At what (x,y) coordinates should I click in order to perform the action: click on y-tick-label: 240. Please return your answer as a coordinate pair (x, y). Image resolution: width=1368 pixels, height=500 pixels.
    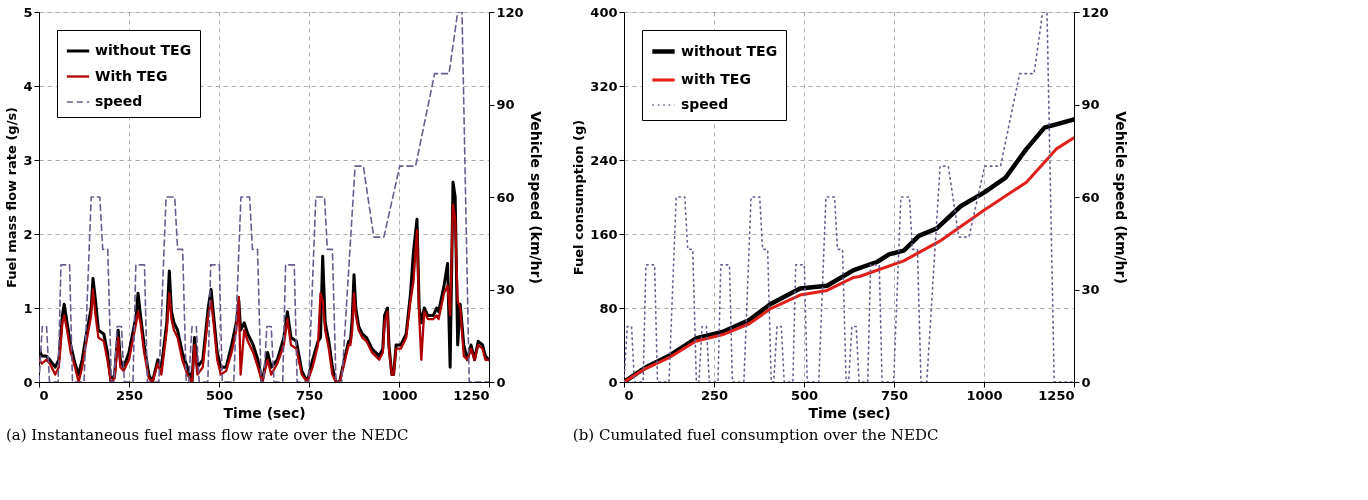
    Looking at the image, I should click on (604, 160).